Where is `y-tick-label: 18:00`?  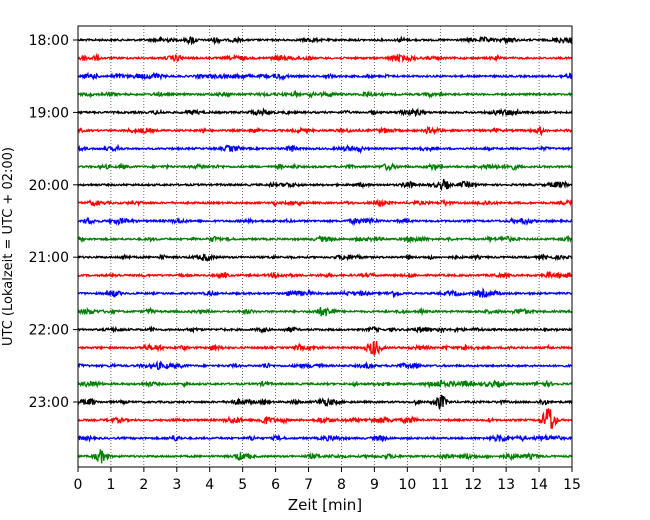 y-tick-label: 18:00 is located at coordinates (49, 41).